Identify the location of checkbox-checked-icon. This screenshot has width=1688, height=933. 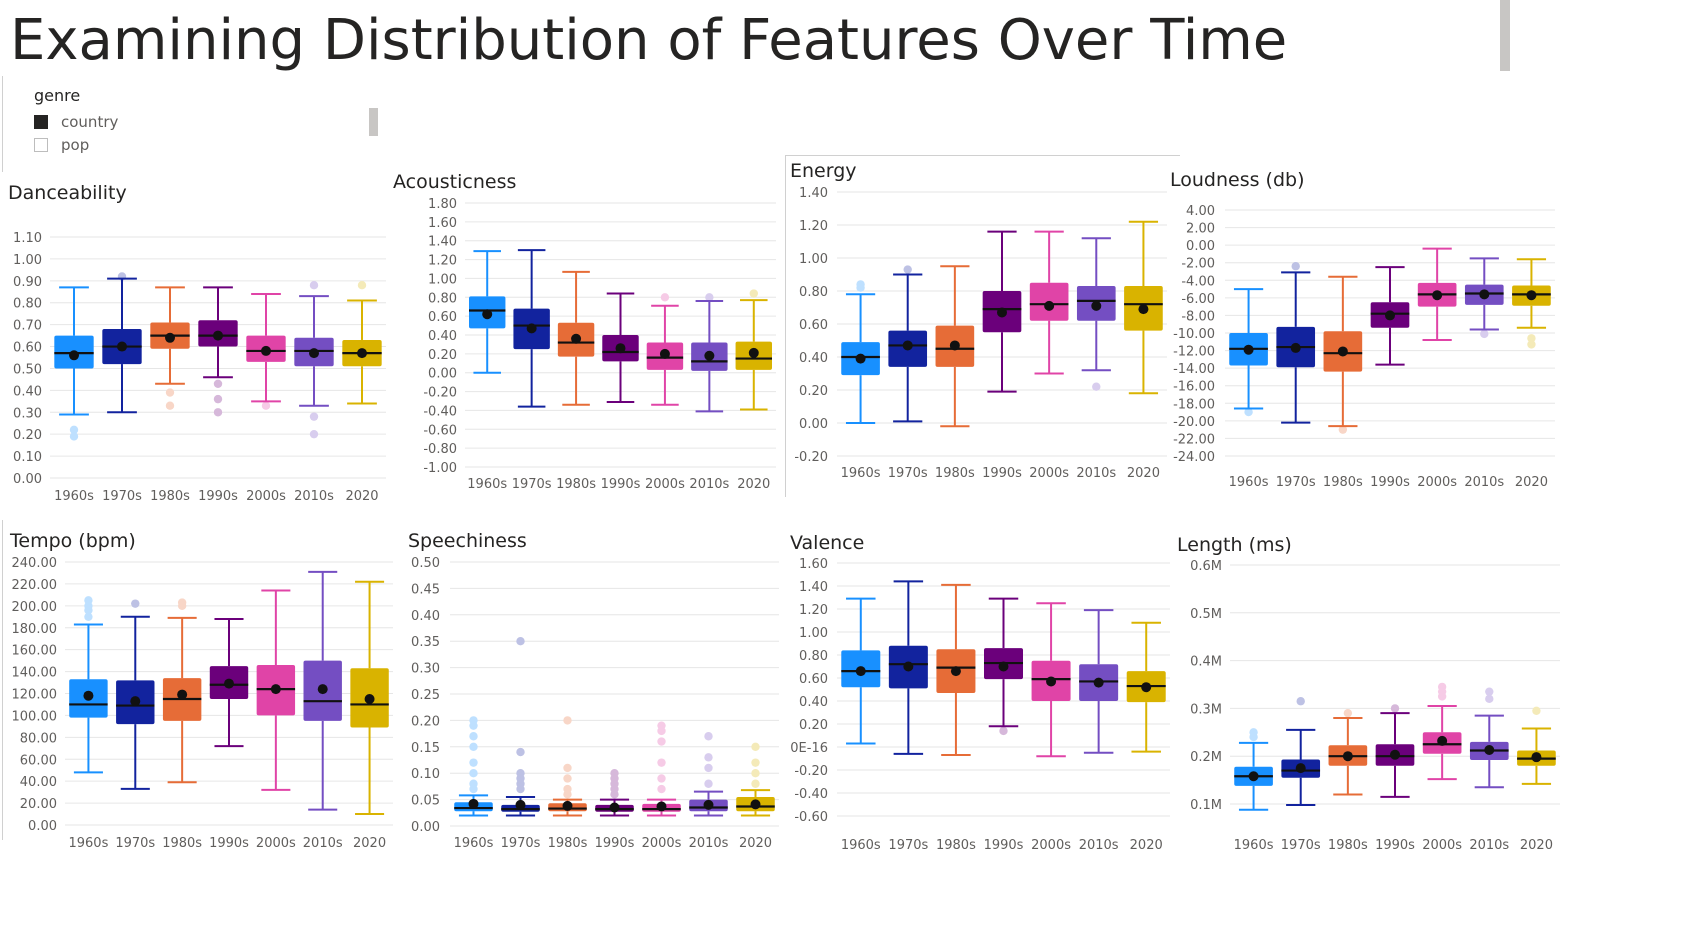
(41, 122).